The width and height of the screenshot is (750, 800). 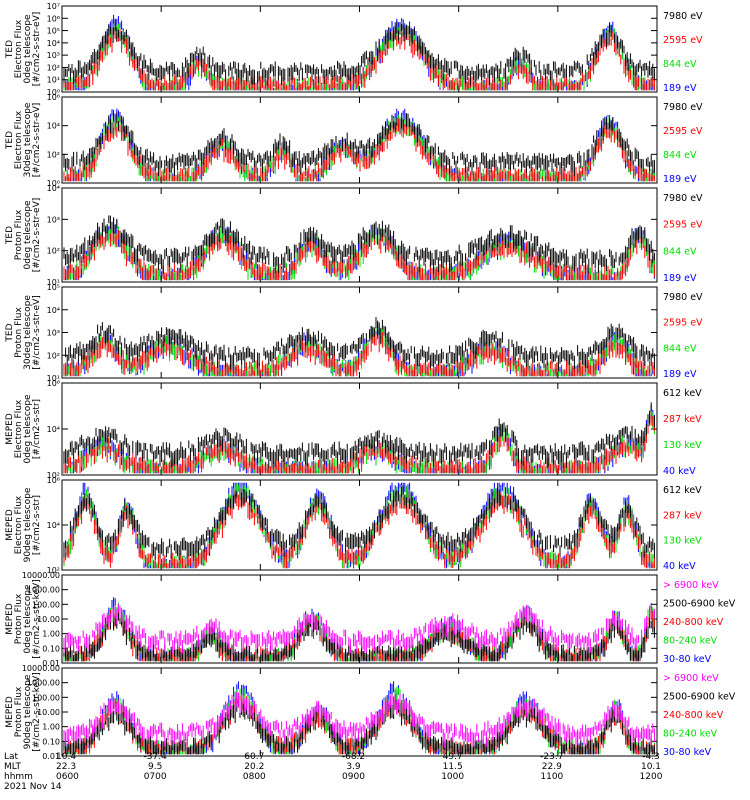 I want to click on series-trace-130kev, so click(x=359, y=525).